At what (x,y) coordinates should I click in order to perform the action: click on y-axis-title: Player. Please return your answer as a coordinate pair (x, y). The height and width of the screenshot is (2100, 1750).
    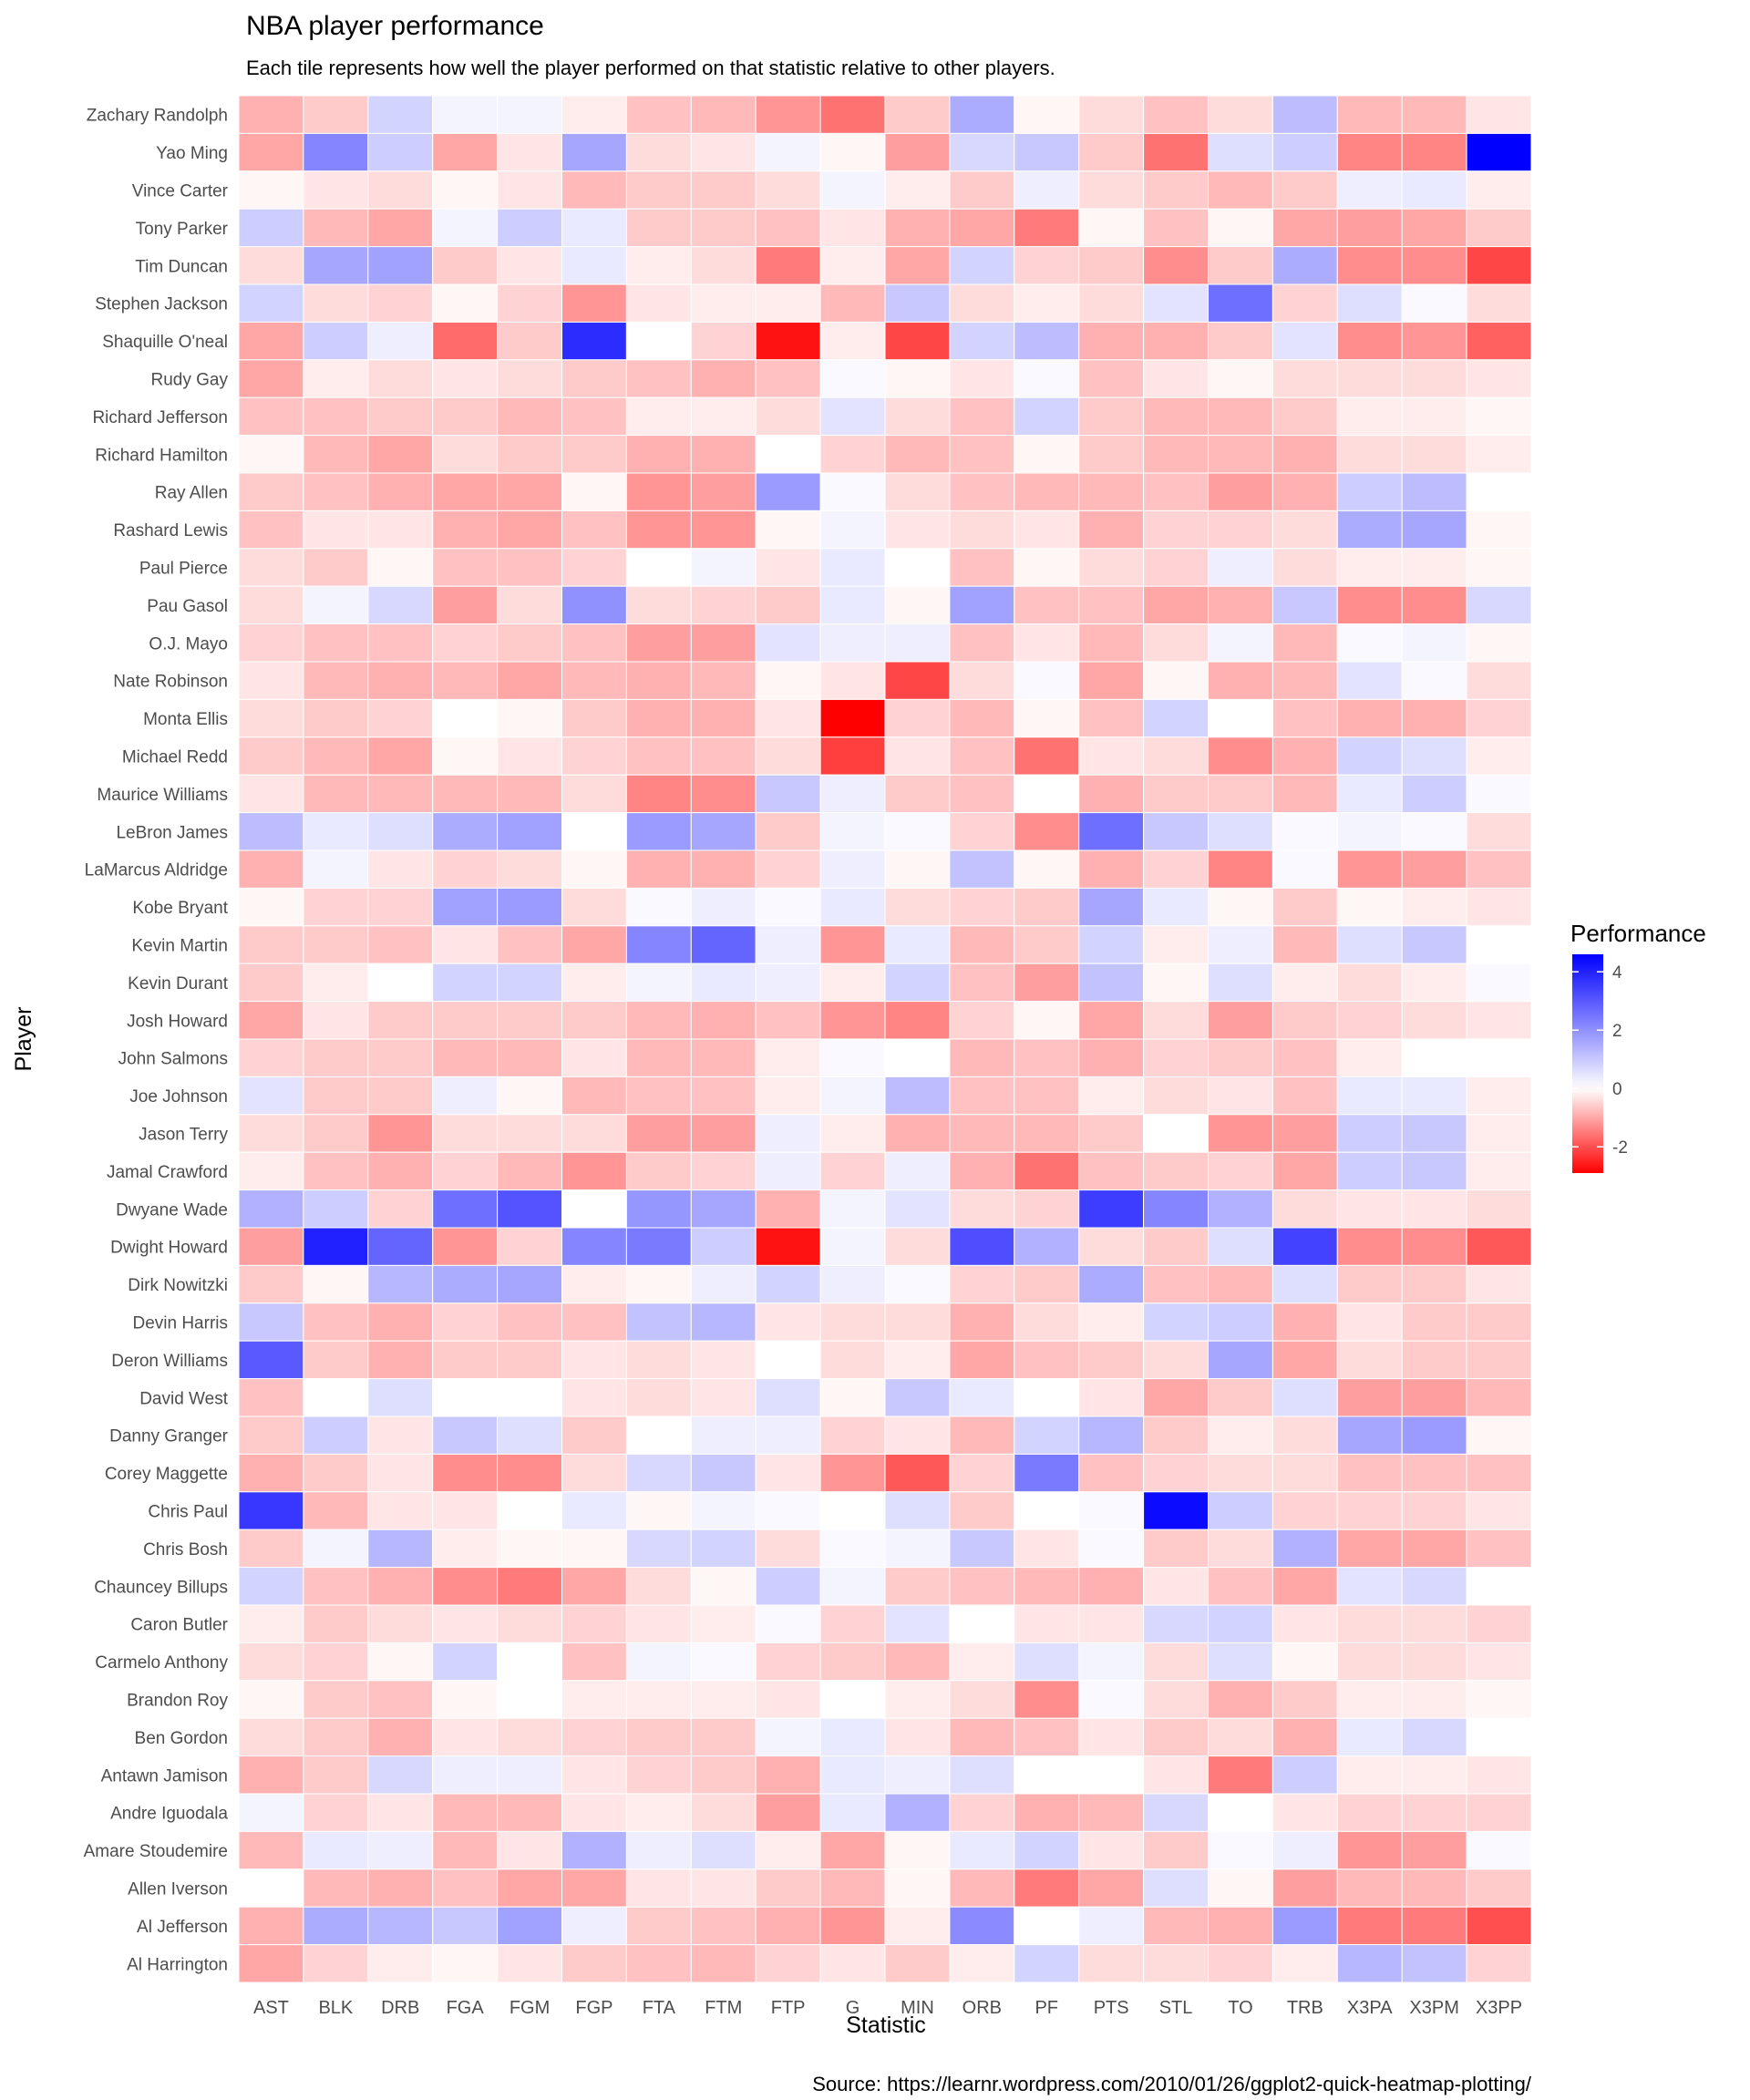
    Looking at the image, I should click on (23, 1039).